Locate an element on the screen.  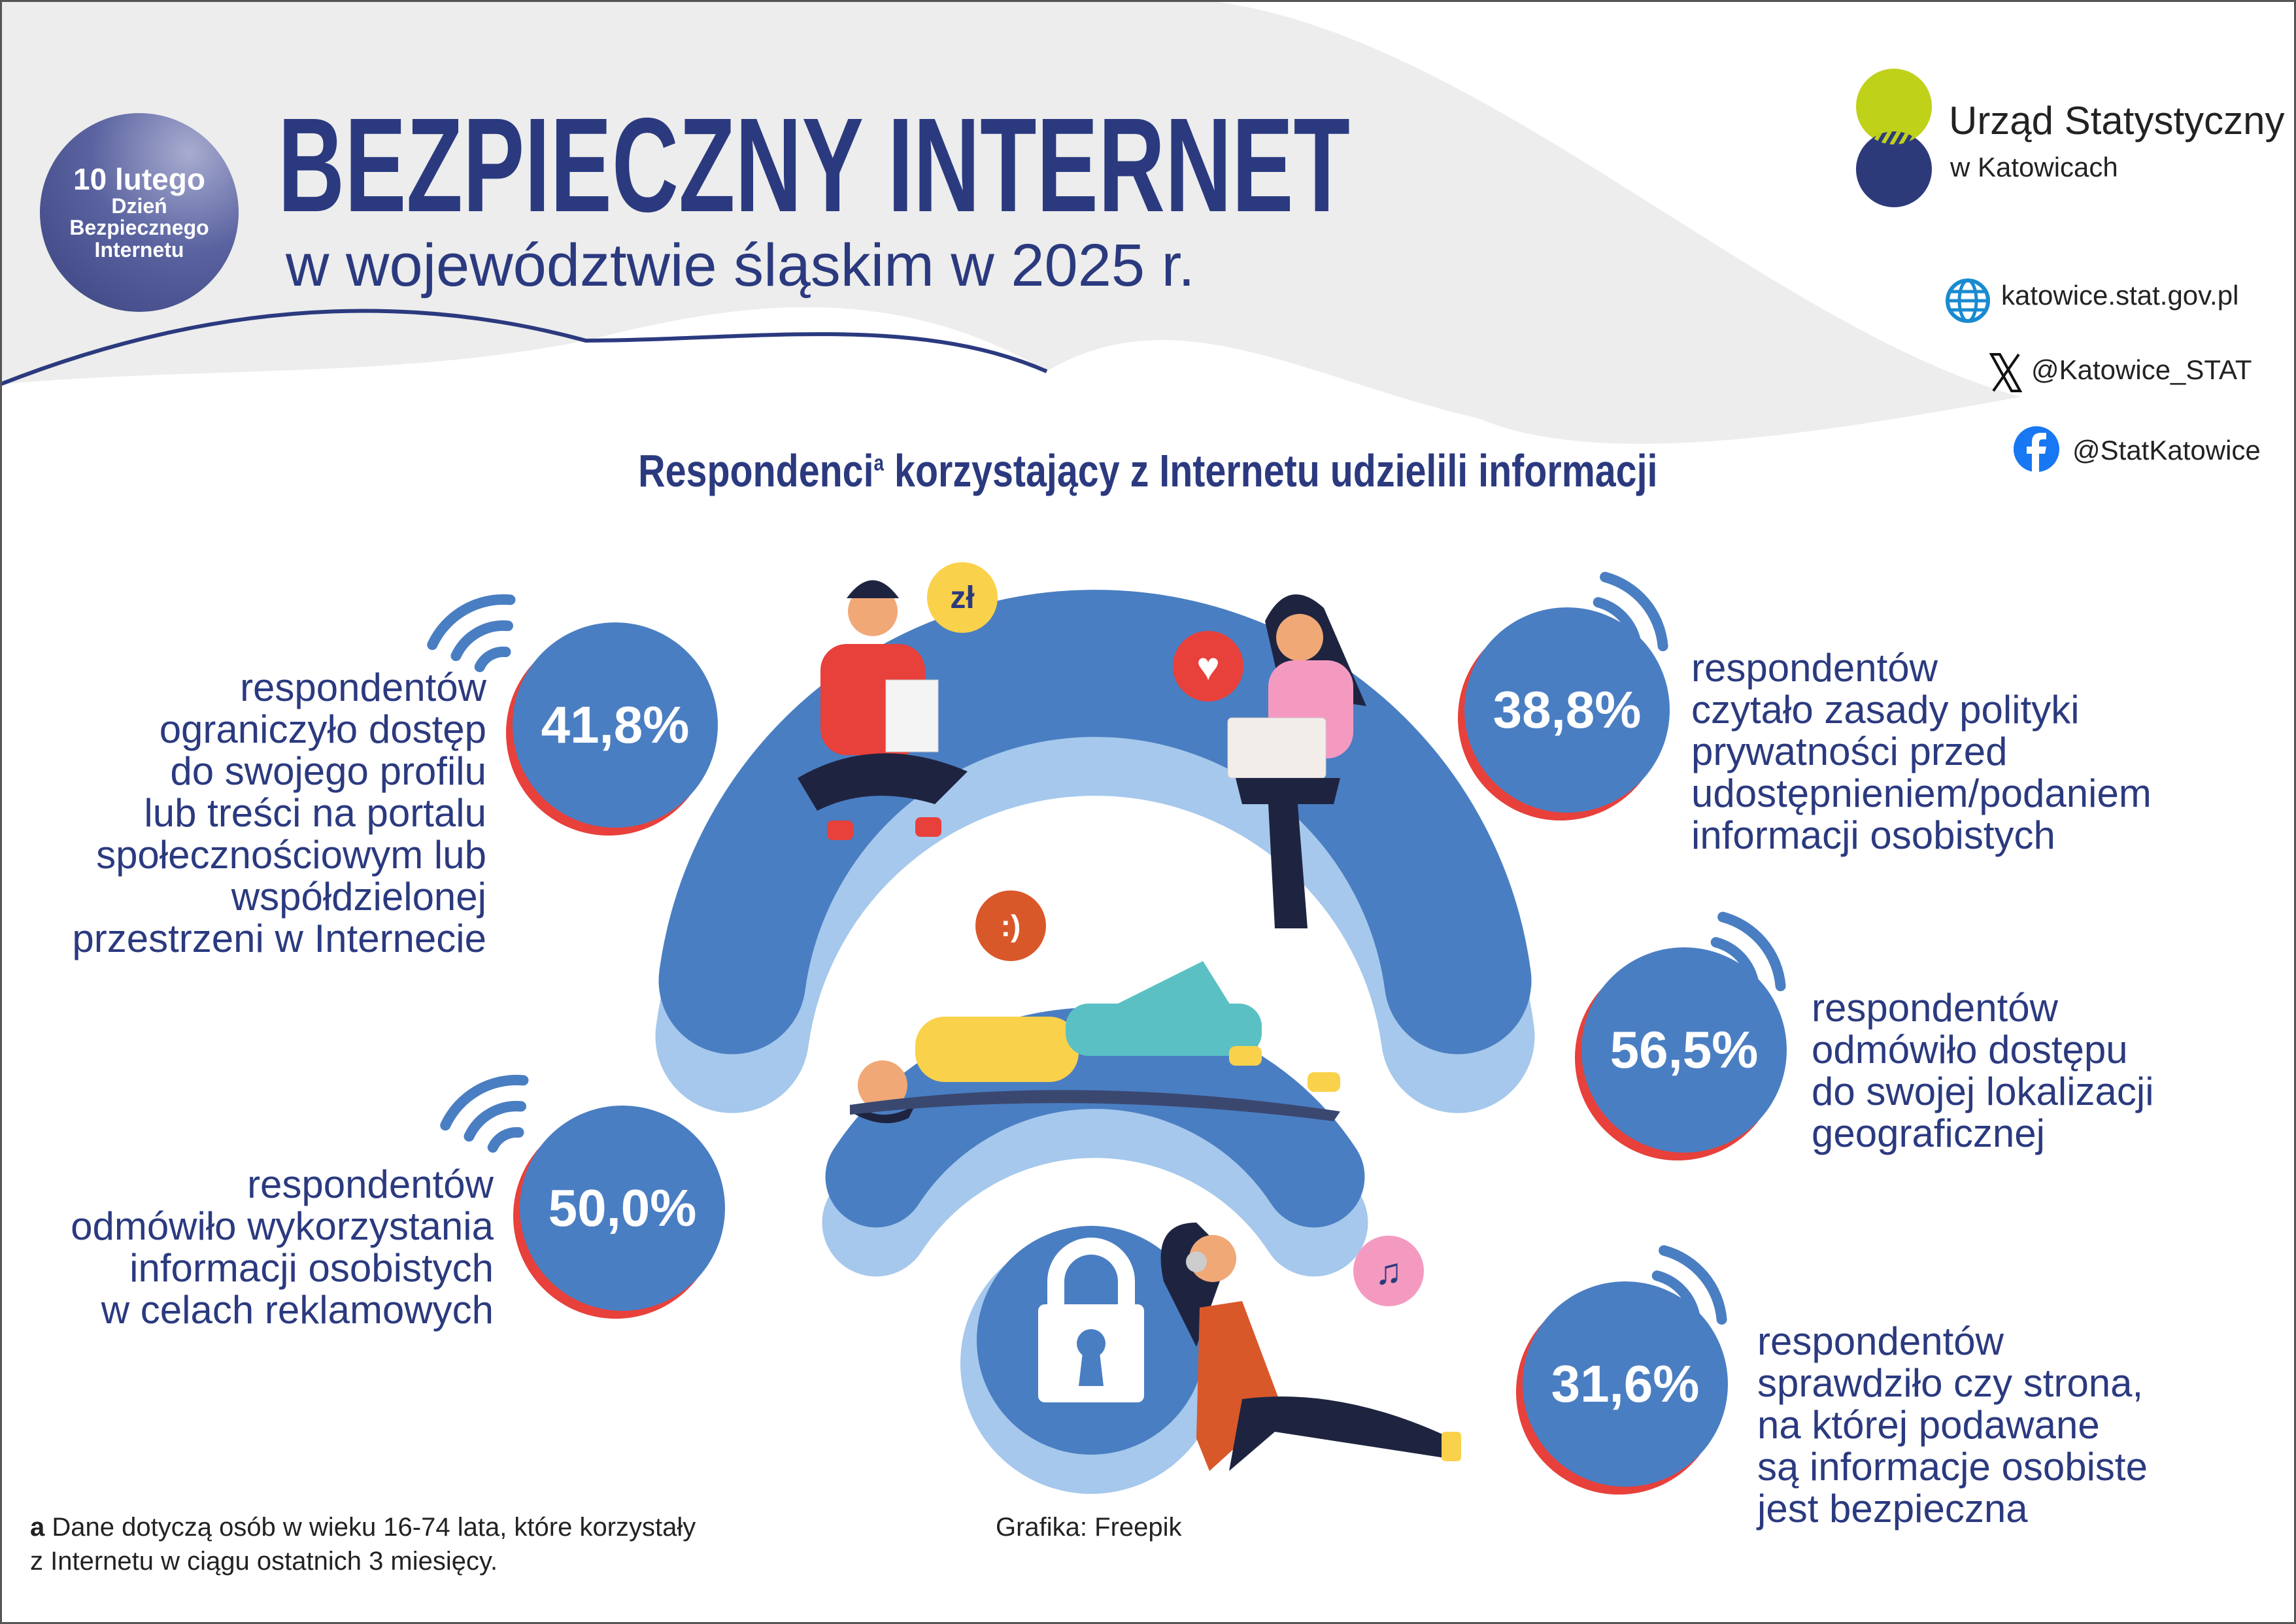
stat-value-circle: 41,8% is located at coordinates (615, 725).